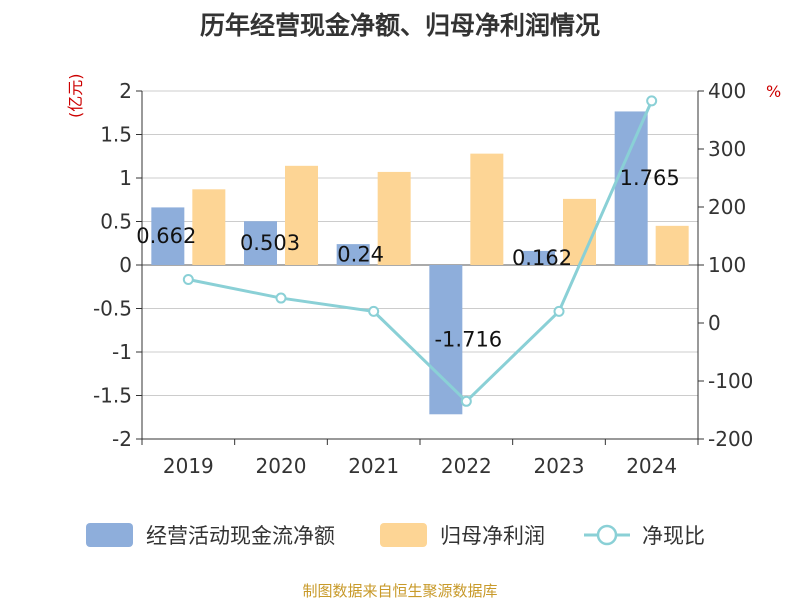  Describe the element at coordinates (373, 466) in the screenshot. I see `x-tick-label: 2021` at that location.